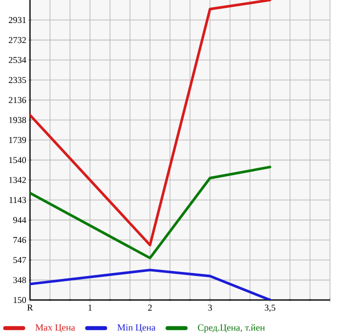 This screenshot has height=335, width=345. What do you see at coordinates (210, 307) in the screenshot?
I see `x-tick-label: 3` at bounding box center [210, 307].